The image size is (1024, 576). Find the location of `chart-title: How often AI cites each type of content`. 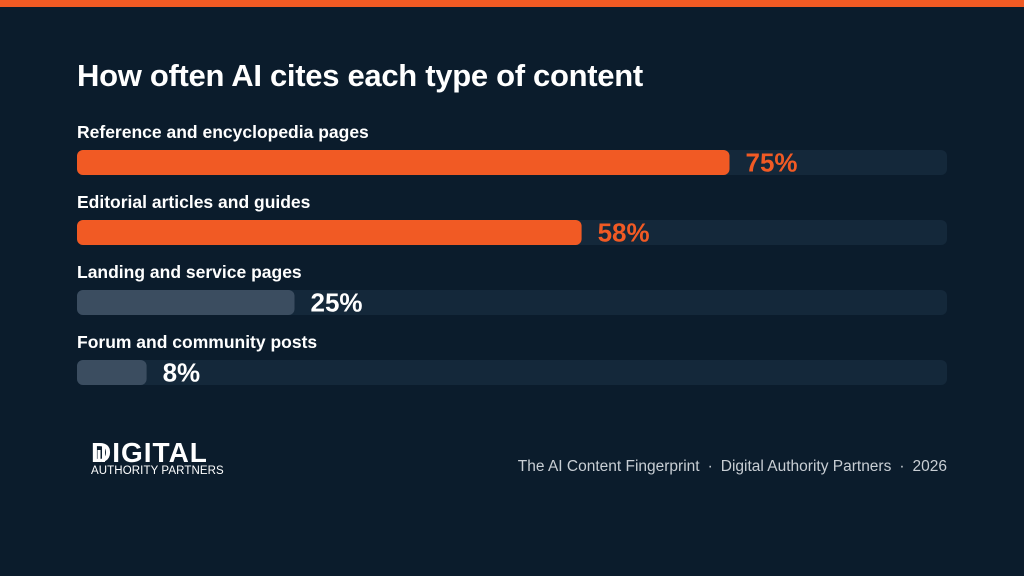

chart-title: How often AI cites each type of content is located at coordinates (360, 75).